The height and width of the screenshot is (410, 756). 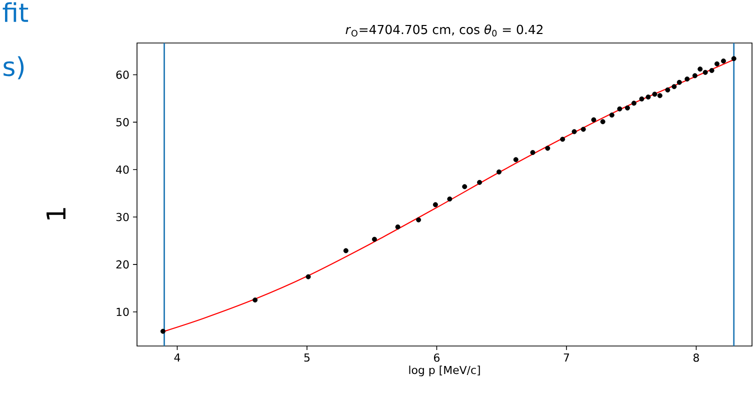 I want to click on chart-title: r$_{O}$=4704.705 cm, cos θ$_{0}$ = 0.42, so click(x=444, y=30).